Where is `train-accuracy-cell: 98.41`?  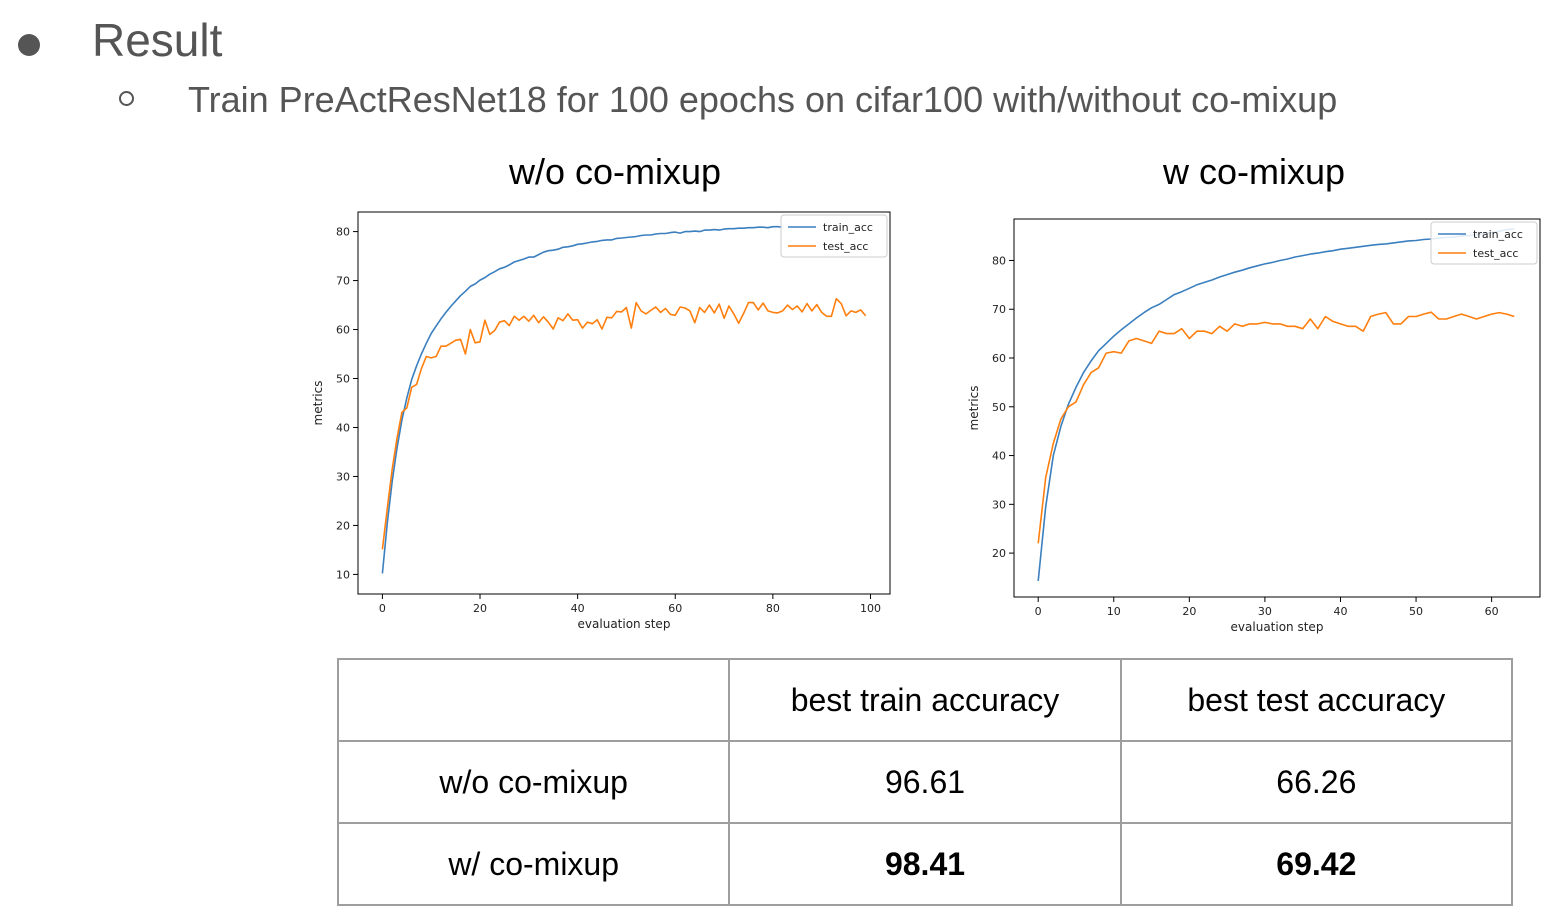
train-accuracy-cell: 98.41 is located at coordinates (925, 864).